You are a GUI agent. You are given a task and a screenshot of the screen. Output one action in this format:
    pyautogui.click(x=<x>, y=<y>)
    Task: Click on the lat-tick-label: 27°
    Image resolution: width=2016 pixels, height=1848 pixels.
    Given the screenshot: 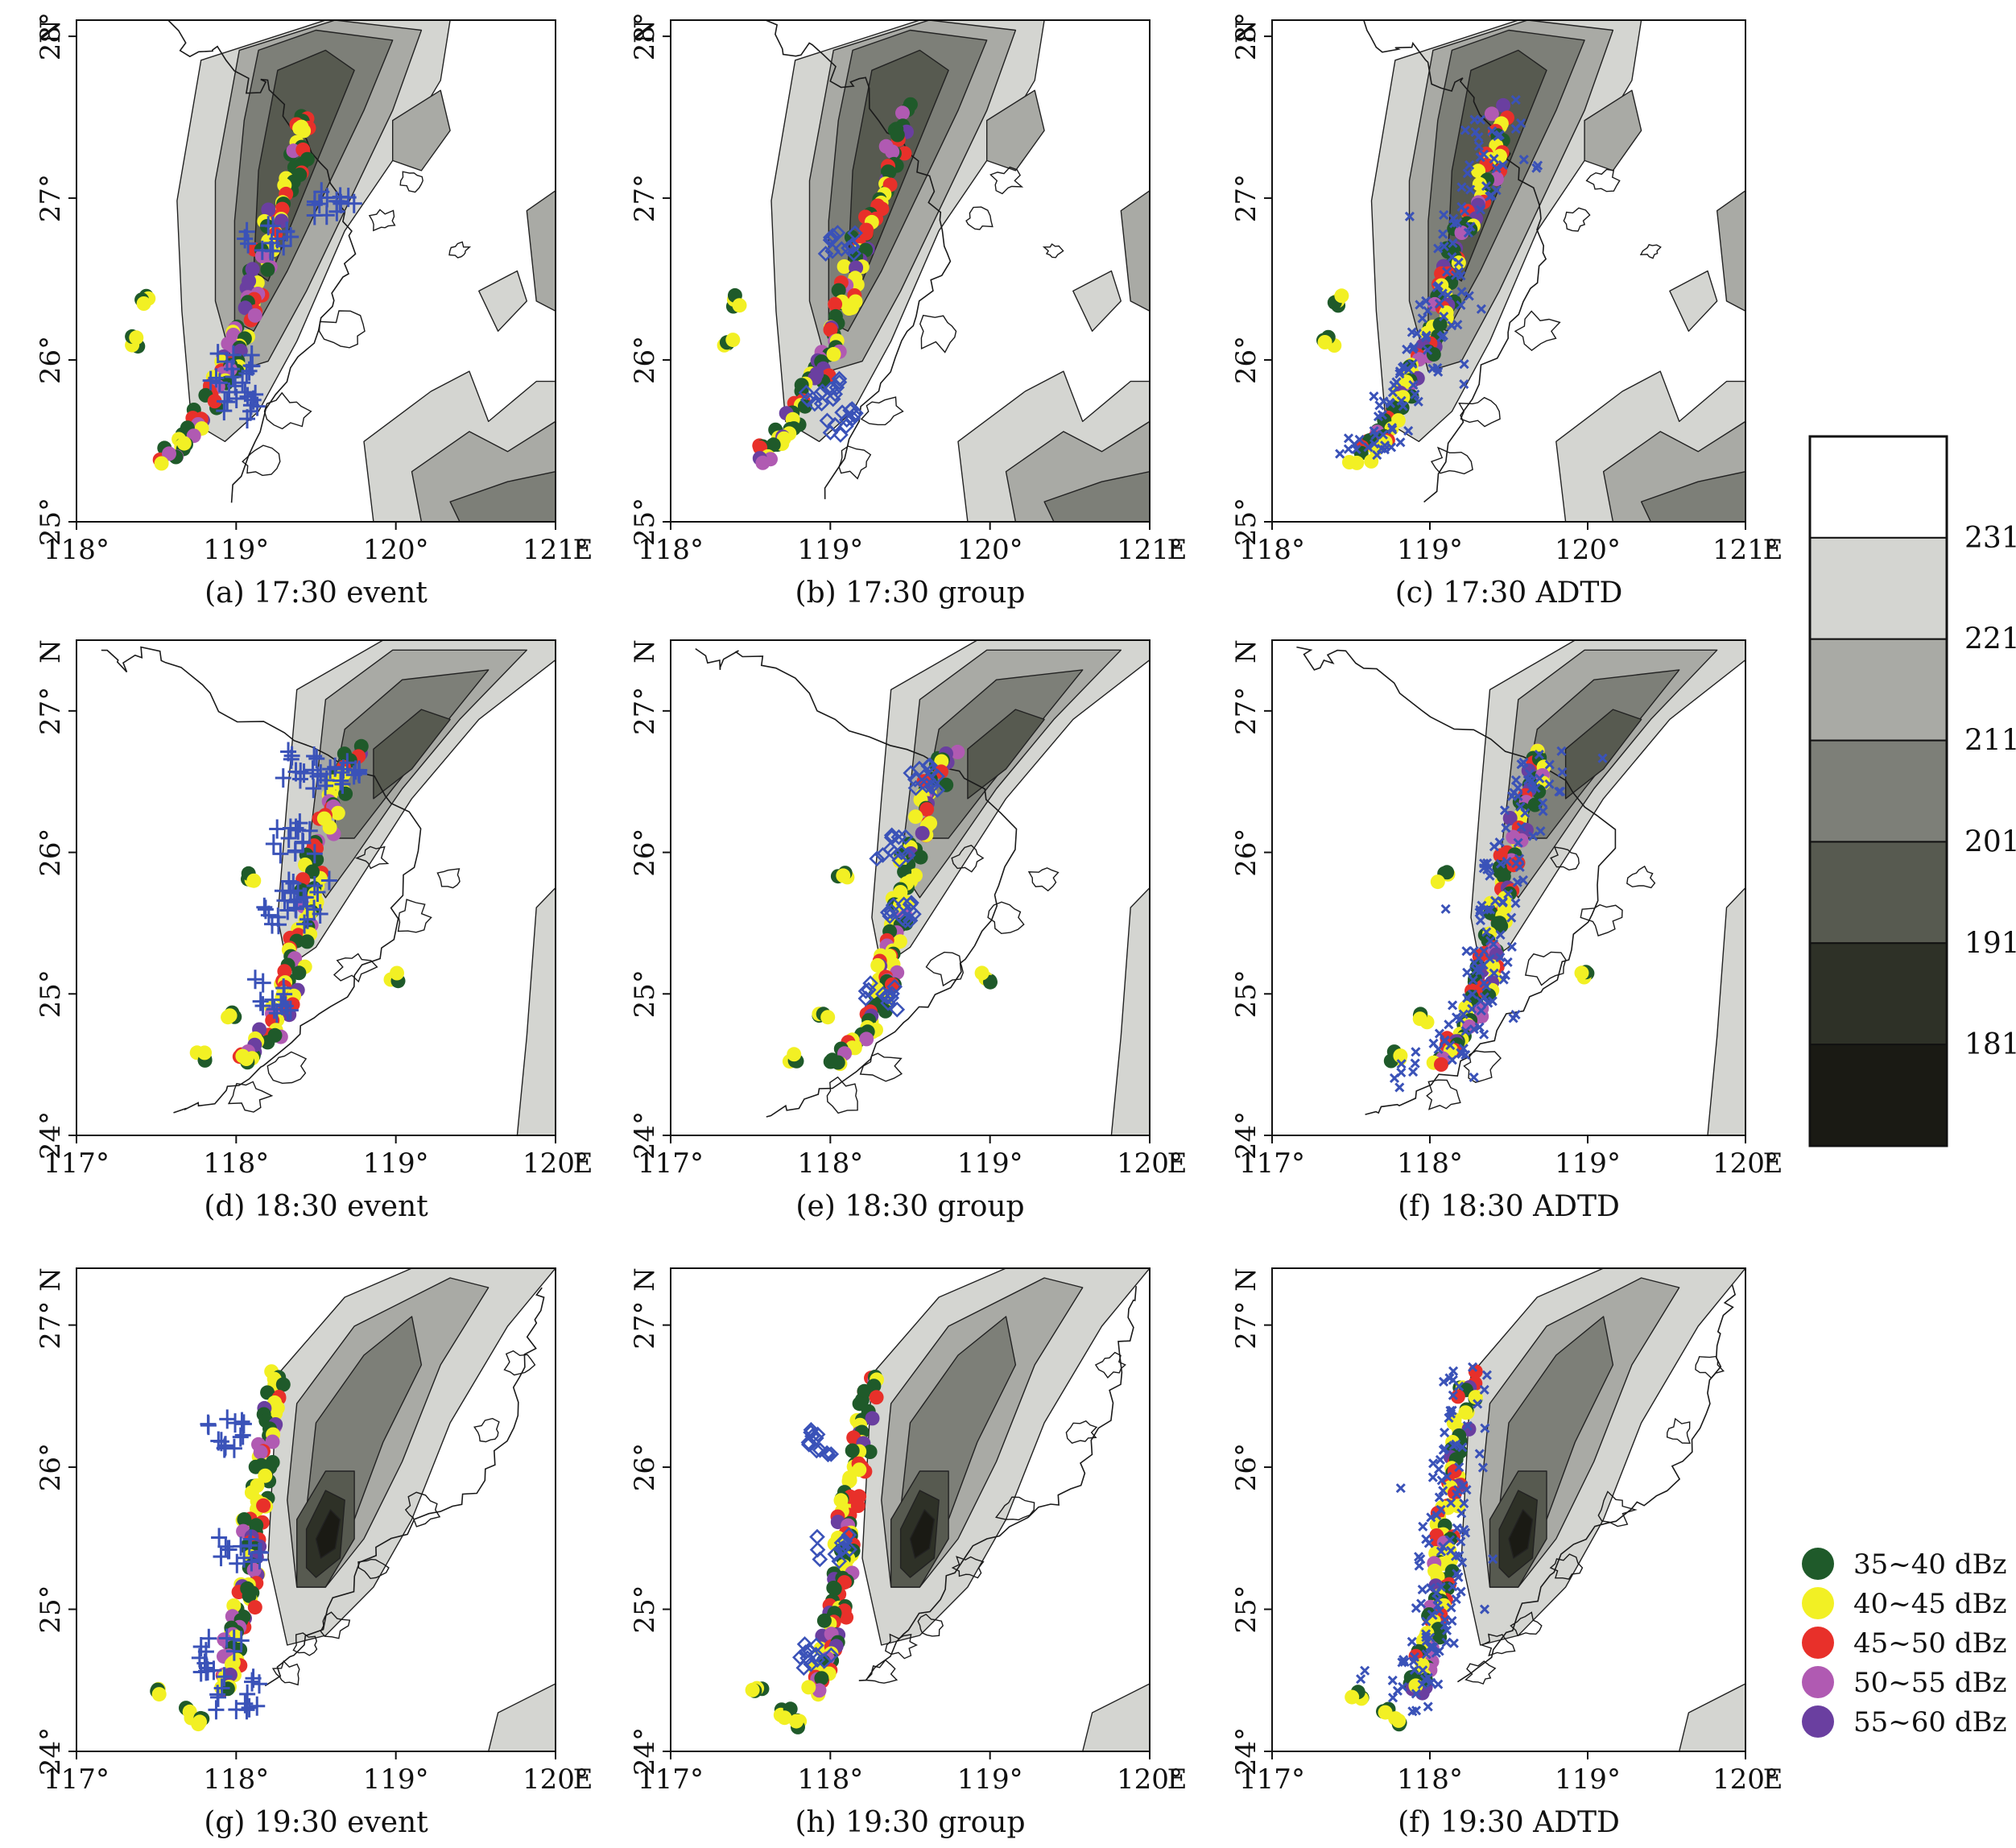 What is the action you would take?
    pyautogui.click(x=645, y=1324)
    